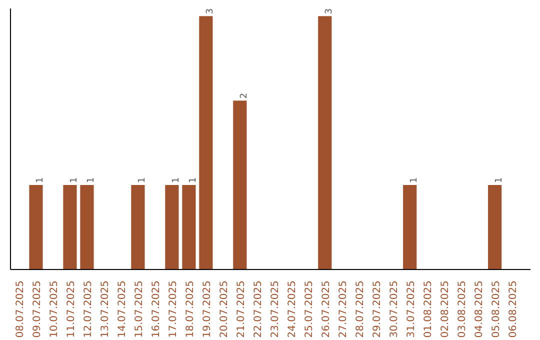 The width and height of the screenshot is (540, 340). I want to click on x-tick-label: 12.07.2025, so click(88, 309).